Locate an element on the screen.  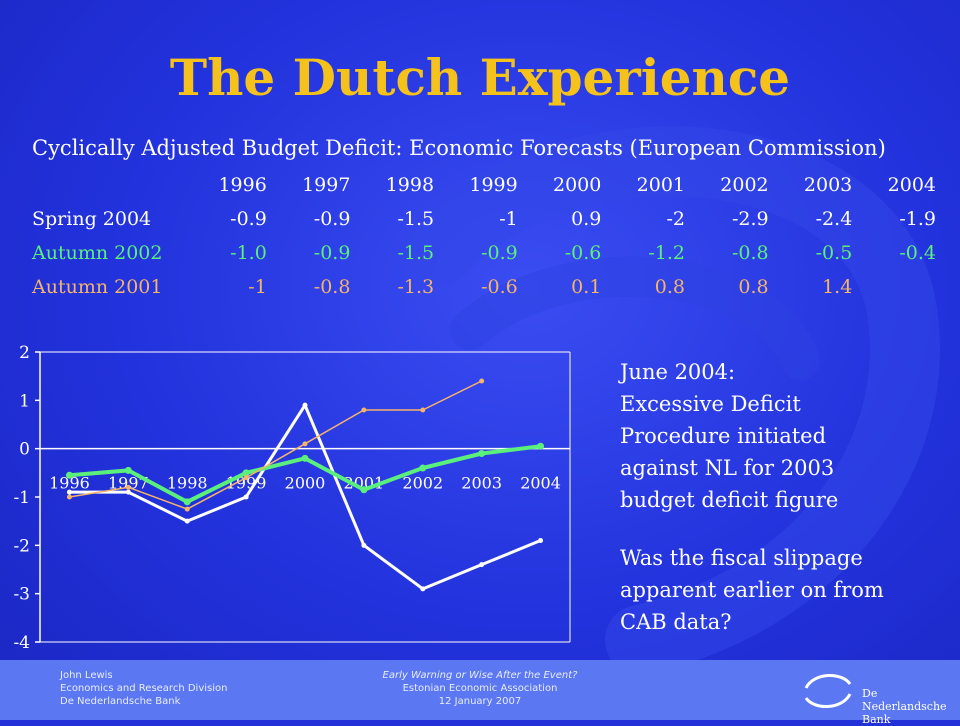
annotation-line: June 2004: is located at coordinates (678, 372).